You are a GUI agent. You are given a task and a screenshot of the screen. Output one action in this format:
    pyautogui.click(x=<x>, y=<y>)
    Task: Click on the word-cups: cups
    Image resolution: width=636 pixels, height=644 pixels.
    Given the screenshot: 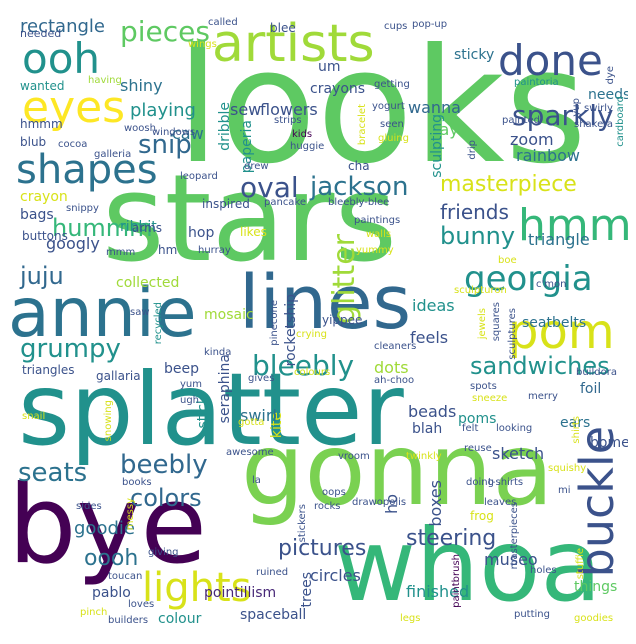 What is the action you would take?
    pyautogui.click(x=396, y=26)
    